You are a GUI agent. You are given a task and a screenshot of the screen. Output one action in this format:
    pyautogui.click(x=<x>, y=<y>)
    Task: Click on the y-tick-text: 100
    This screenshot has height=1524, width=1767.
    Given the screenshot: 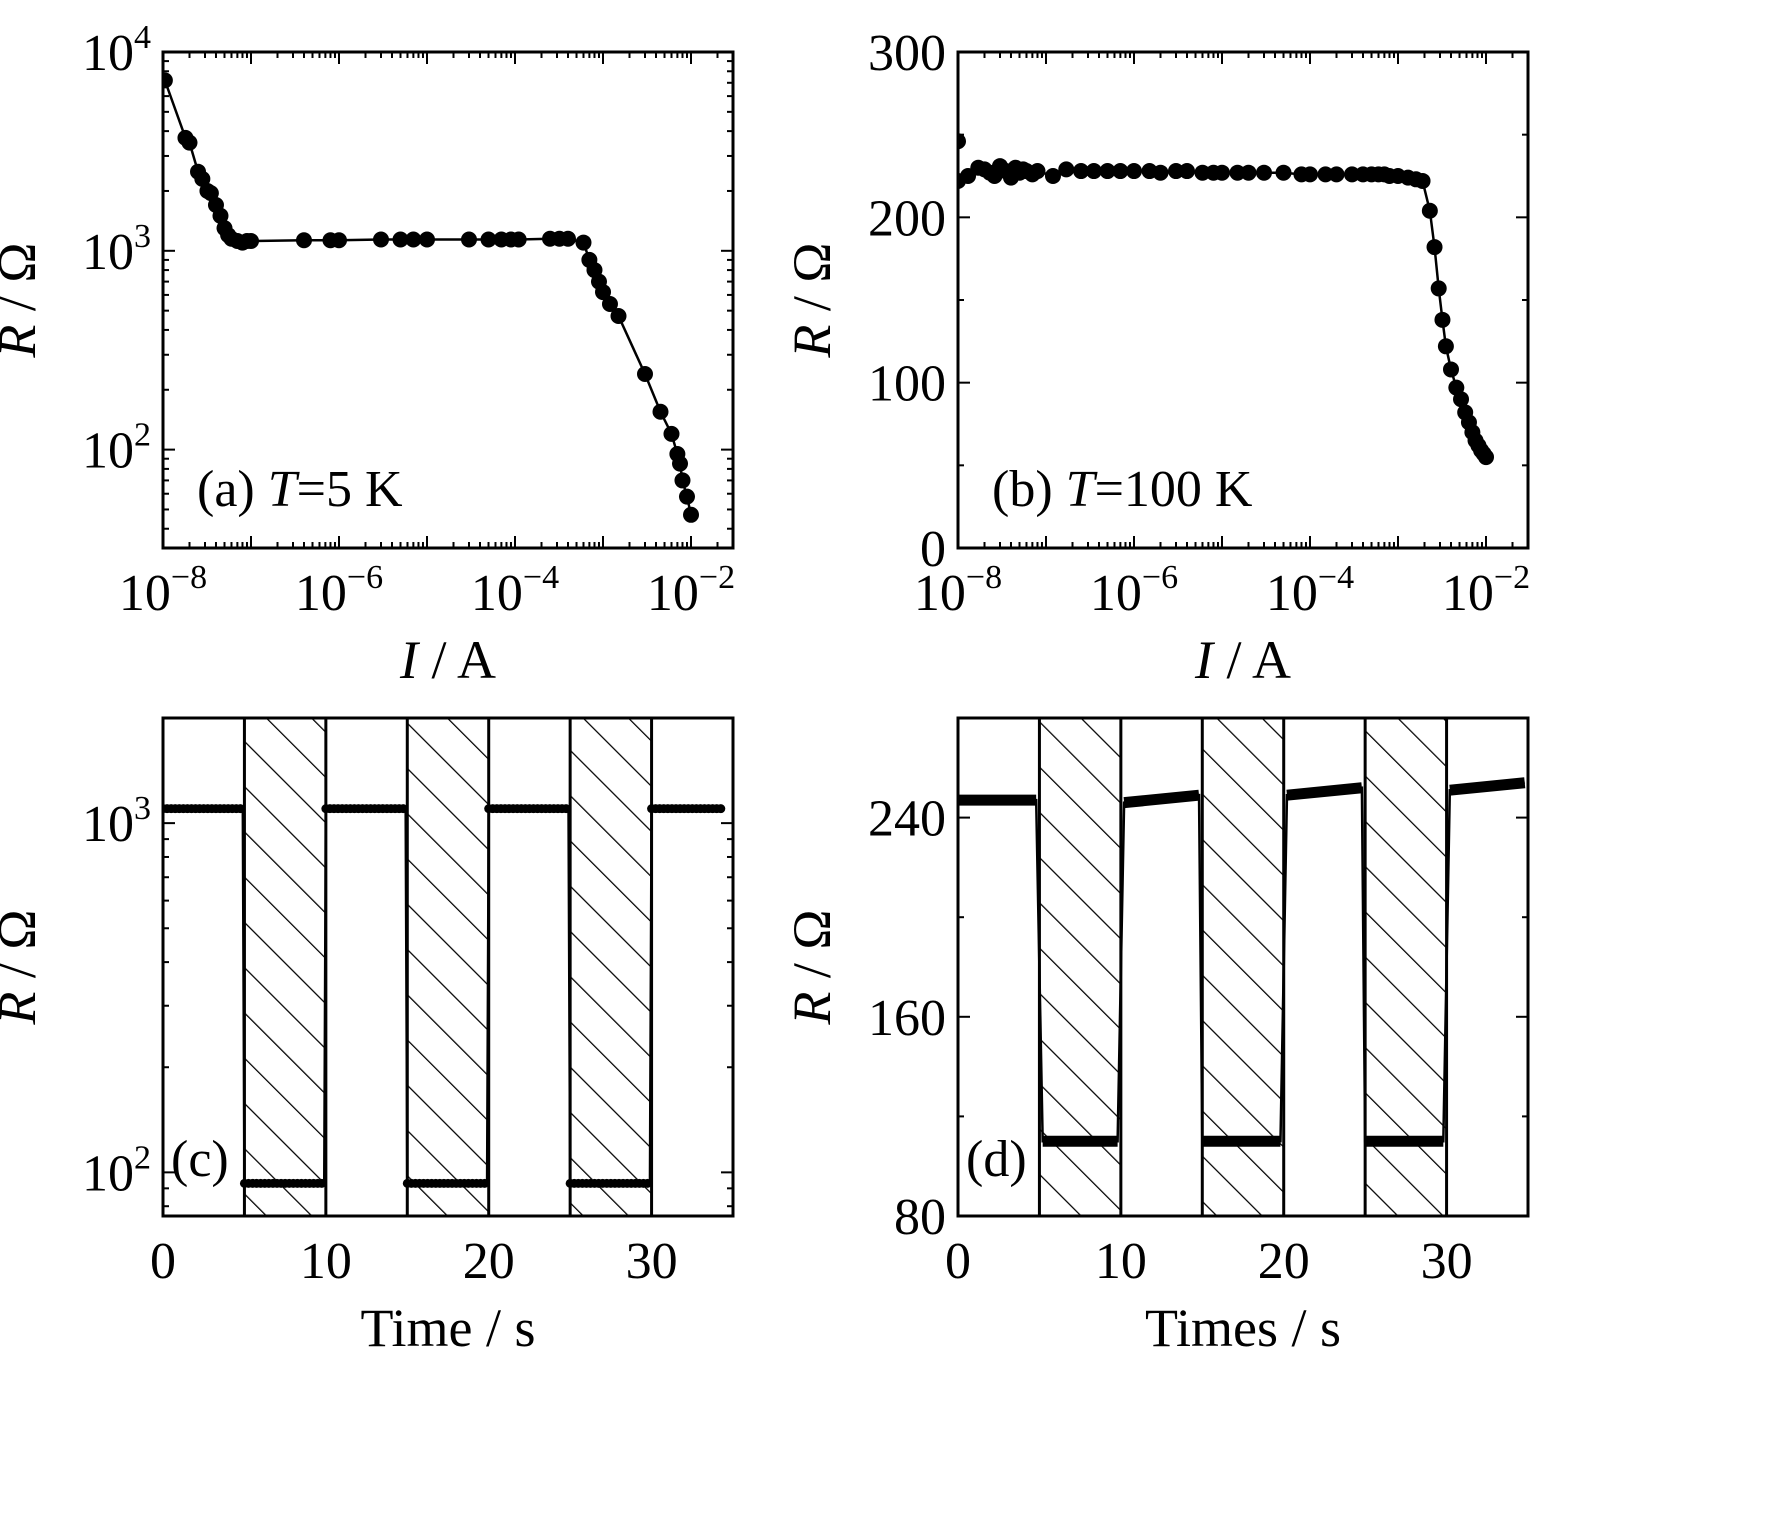 What is the action you would take?
    pyautogui.click(x=907, y=384)
    